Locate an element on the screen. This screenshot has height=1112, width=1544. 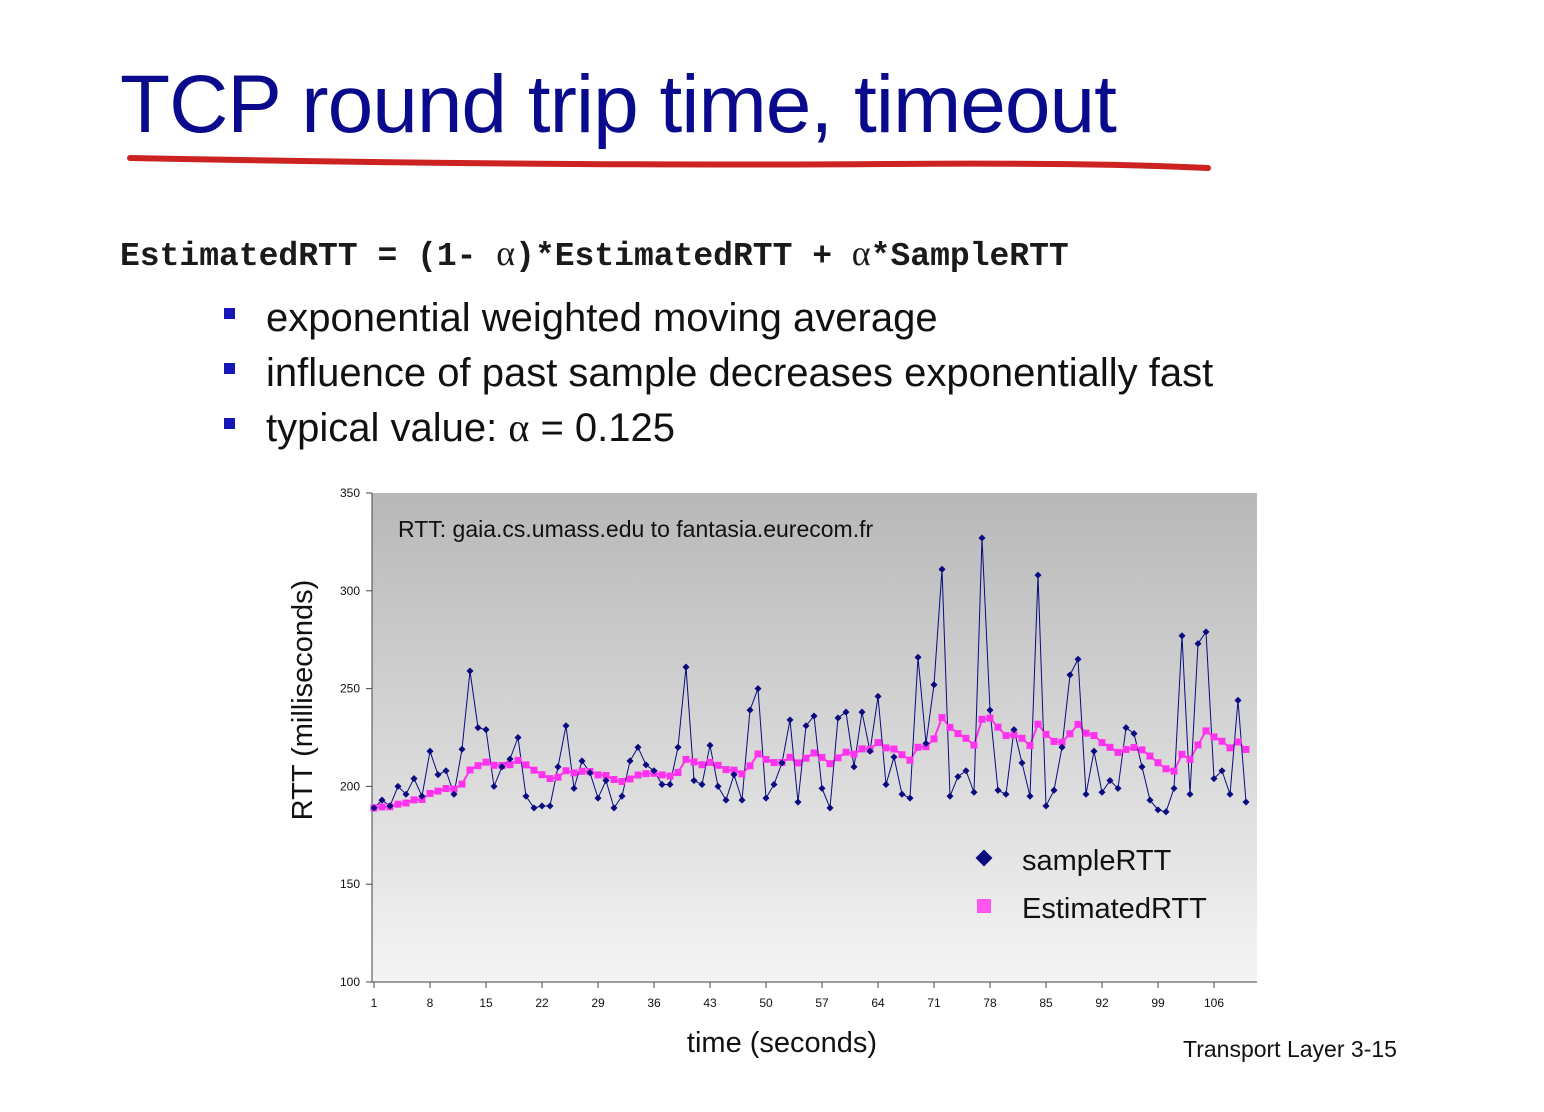
x-tick-label: 106 is located at coordinates (1214, 1003).